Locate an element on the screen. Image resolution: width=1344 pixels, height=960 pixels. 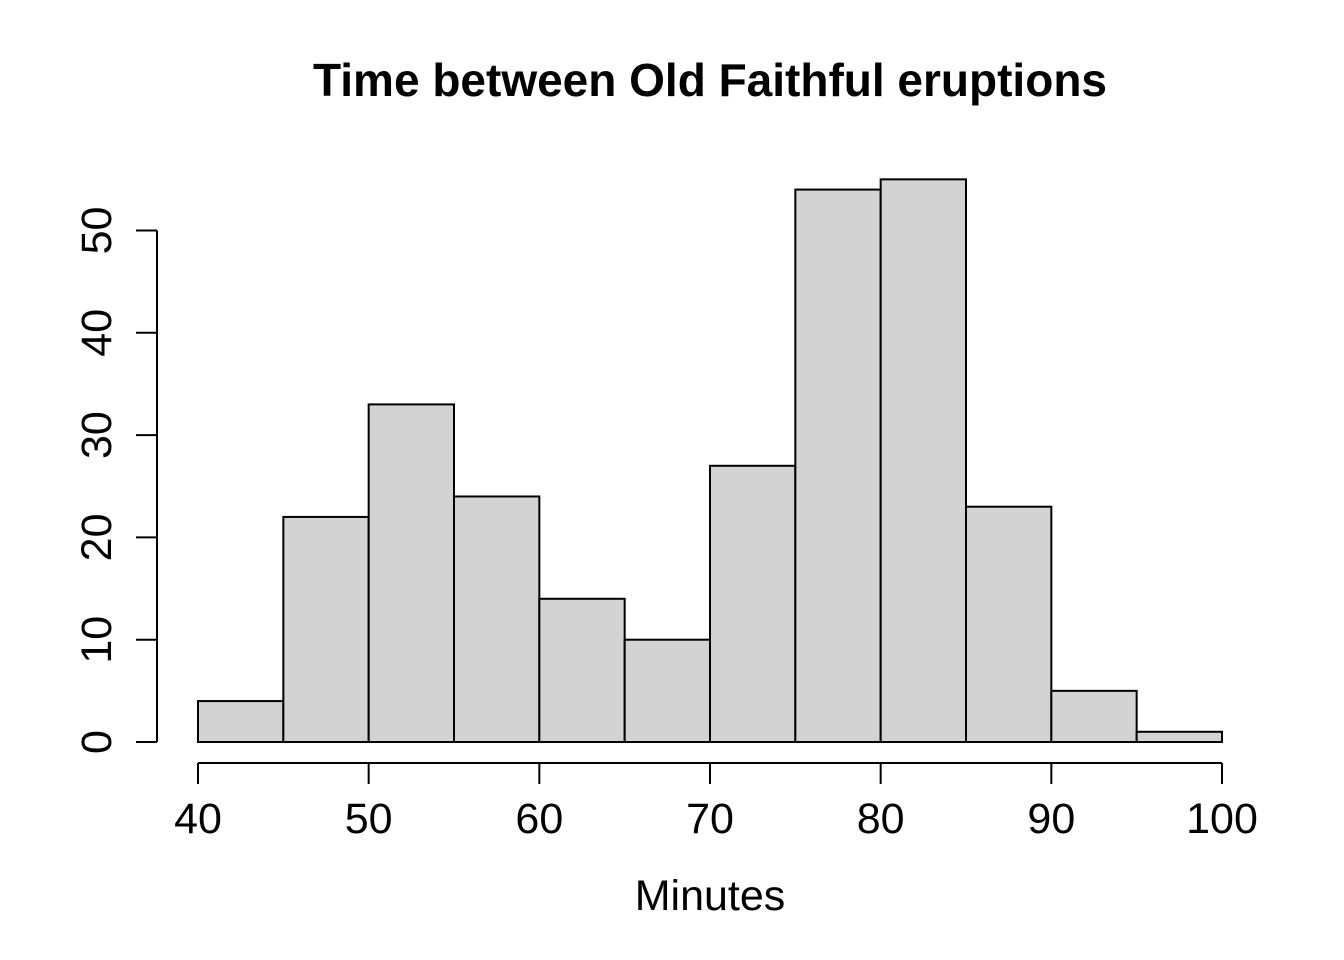
x-tick-label: 70 is located at coordinates (710, 819).